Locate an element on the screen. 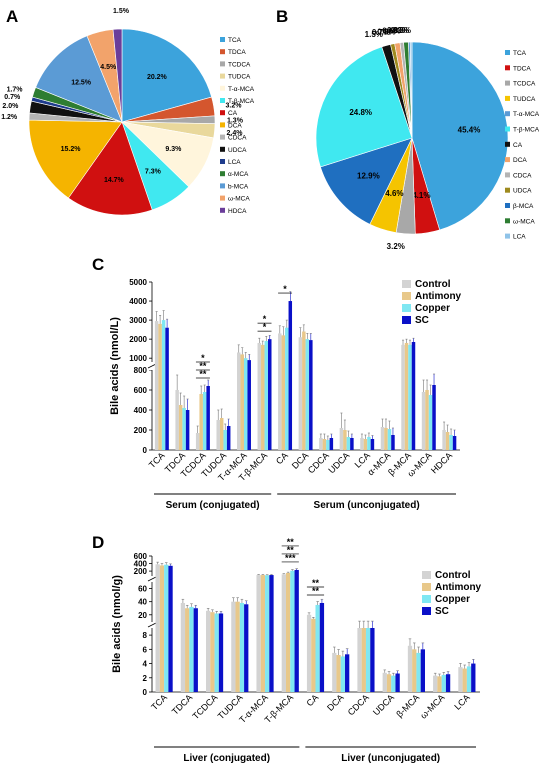  y-tick-label: 400 is located at coordinates (141, 410).